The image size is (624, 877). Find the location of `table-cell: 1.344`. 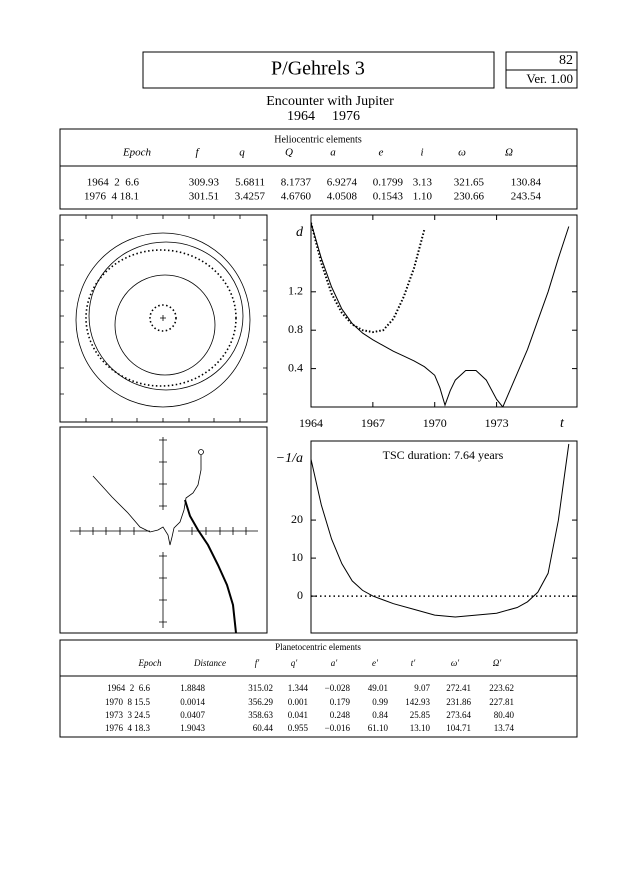

table-cell: 1.344 is located at coordinates (298, 688).